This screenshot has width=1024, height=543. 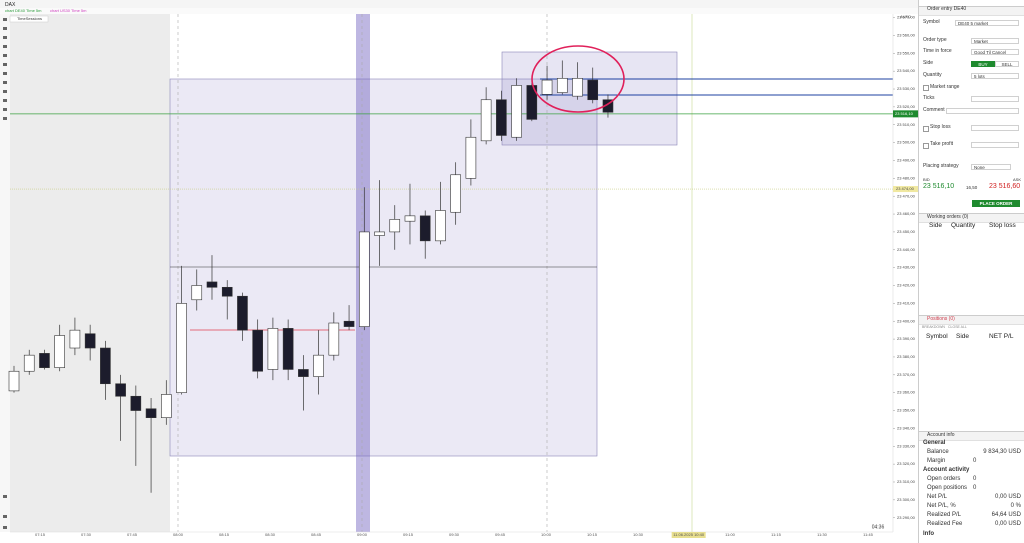 What do you see at coordinates (931, 22) in the screenshot?
I see `field-label: Symbol` at bounding box center [931, 22].